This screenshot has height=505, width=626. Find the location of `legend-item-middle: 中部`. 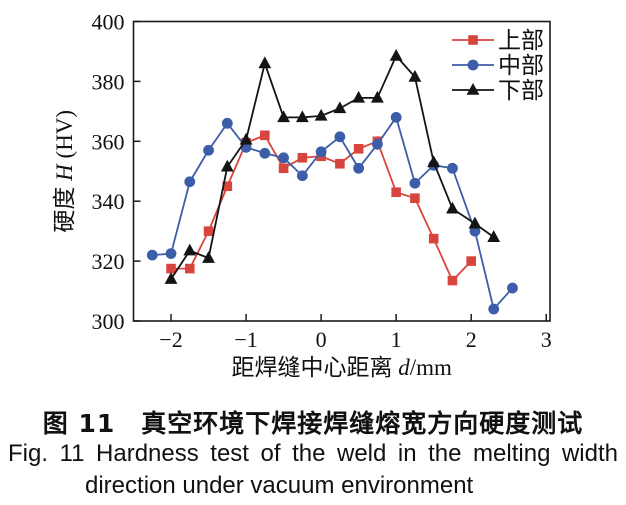

legend-item-middle: 中部 is located at coordinates (498, 65).